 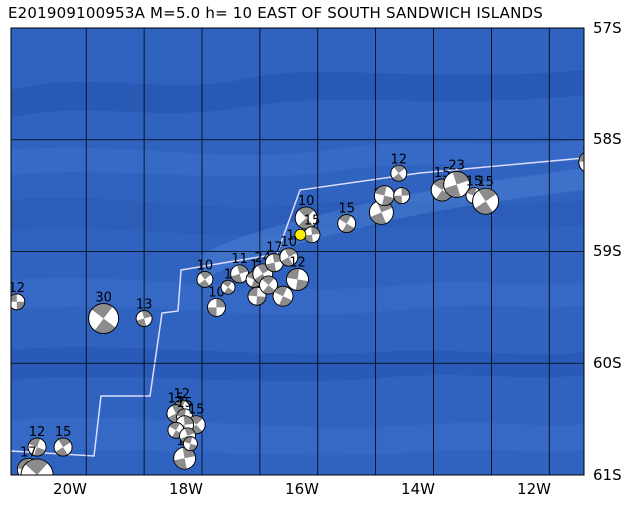 What do you see at coordinates (144, 305) in the screenshot?
I see `depth-label: 13` at bounding box center [144, 305].